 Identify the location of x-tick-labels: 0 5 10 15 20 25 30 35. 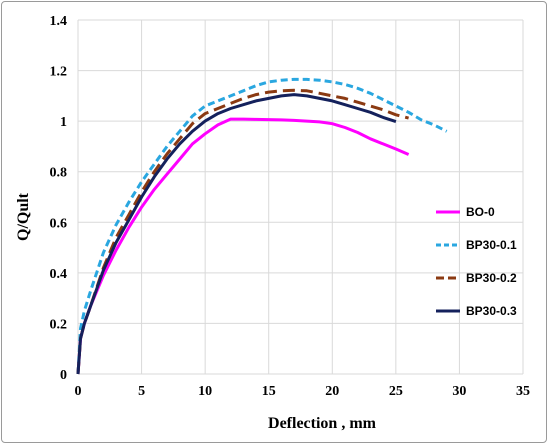
(303, 391).